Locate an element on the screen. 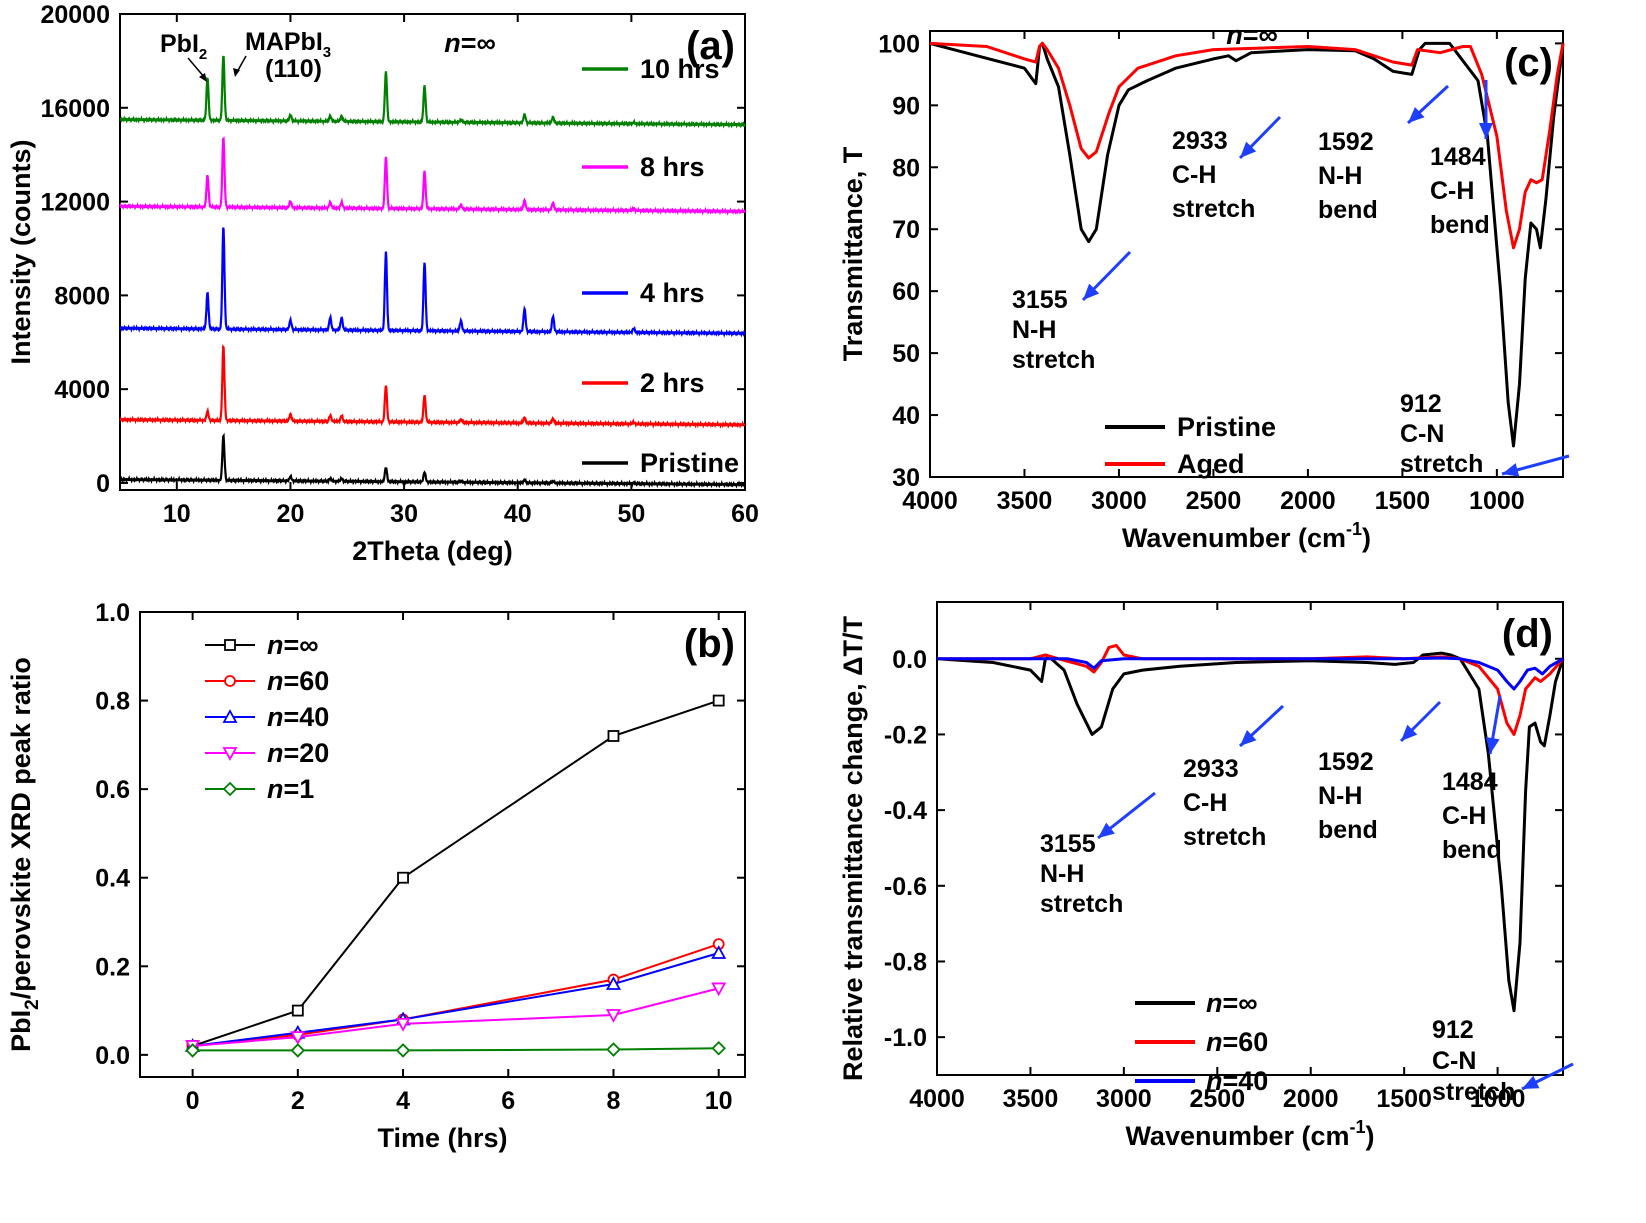 Image resolution: width=1646 pixels, height=1223 pixels. y-tick-label-c: 50 is located at coordinates (906, 354).